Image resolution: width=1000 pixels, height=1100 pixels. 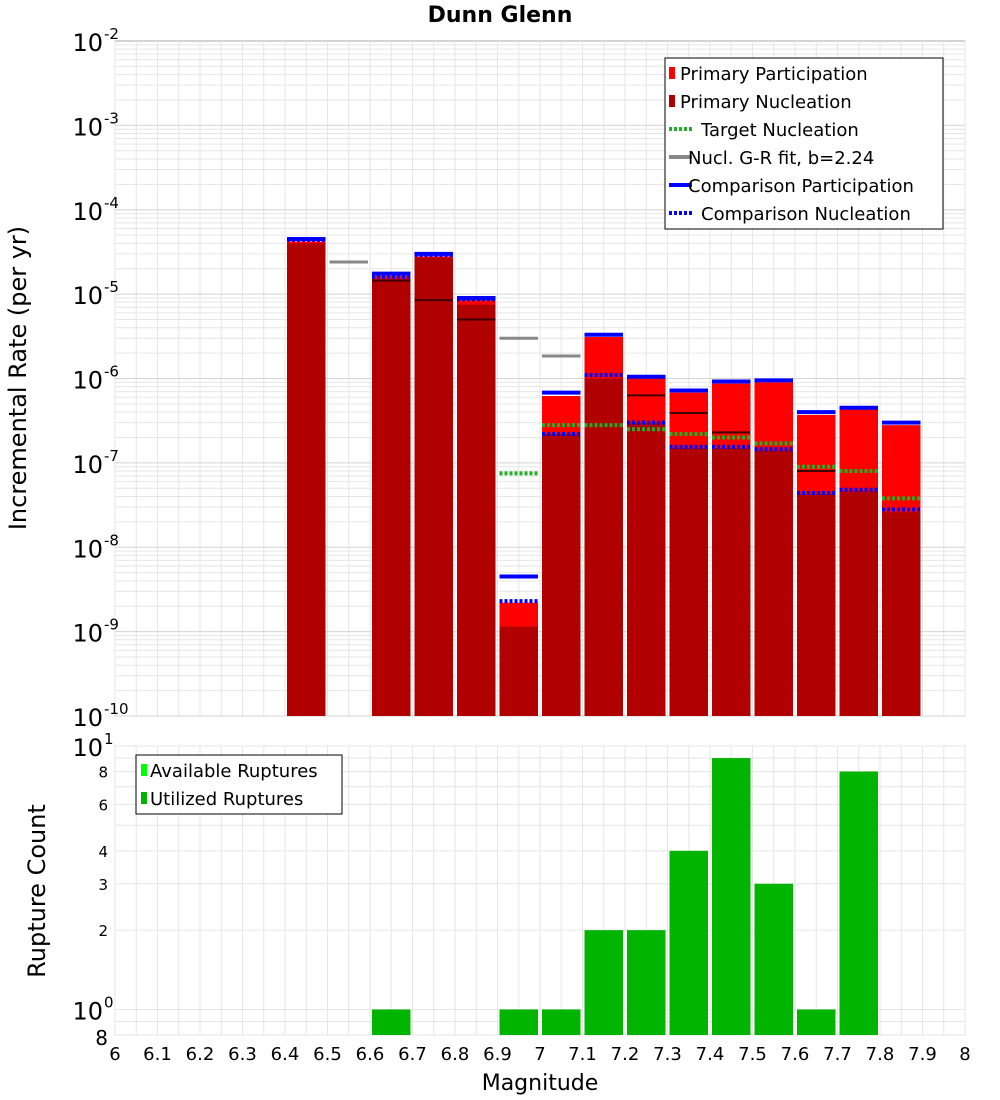 What do you see at coordinates (234, 771) in the screenshot?
I see `legend-label: Available Ruptures` at bounding box center [234, 771].